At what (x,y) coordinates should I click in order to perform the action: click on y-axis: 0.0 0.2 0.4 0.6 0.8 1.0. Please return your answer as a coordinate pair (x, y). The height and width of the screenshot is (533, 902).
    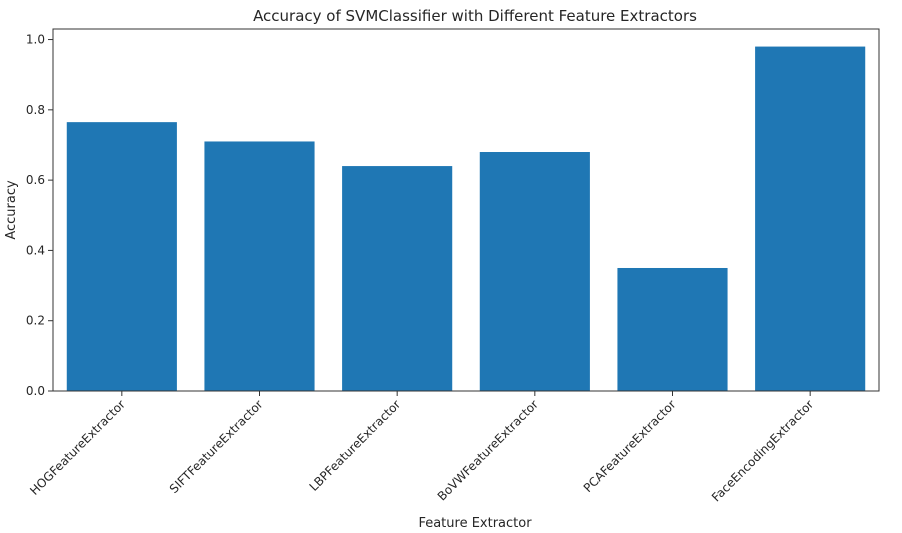
    Looking at the image, I should click on (39, 215).